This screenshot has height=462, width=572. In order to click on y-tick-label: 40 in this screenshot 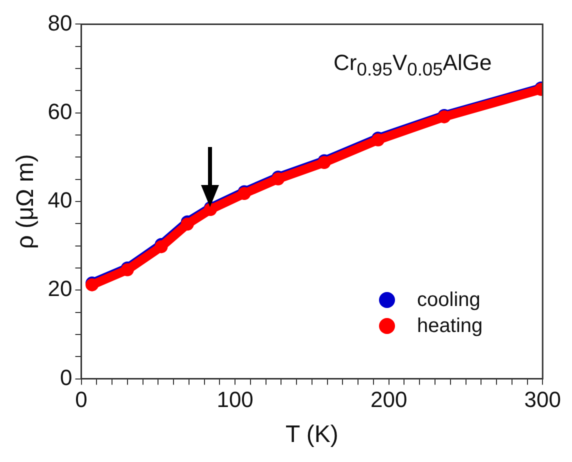, I will do `click(60, 200)`.